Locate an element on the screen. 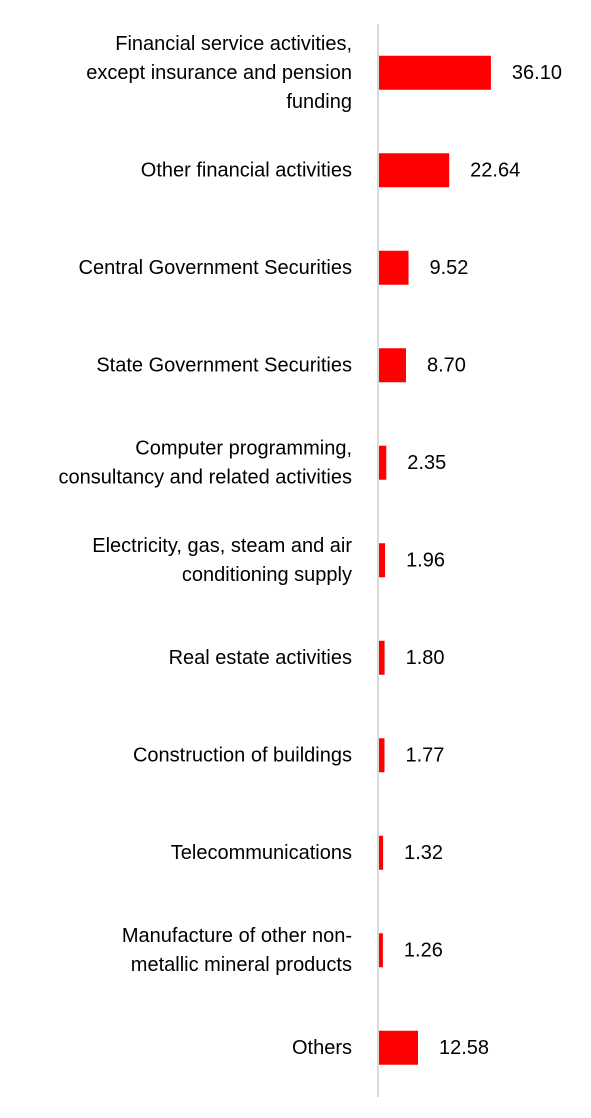 This screenshot has height=1118, width=591. category-label: conditioning supply is located at coordinates (267, 575).